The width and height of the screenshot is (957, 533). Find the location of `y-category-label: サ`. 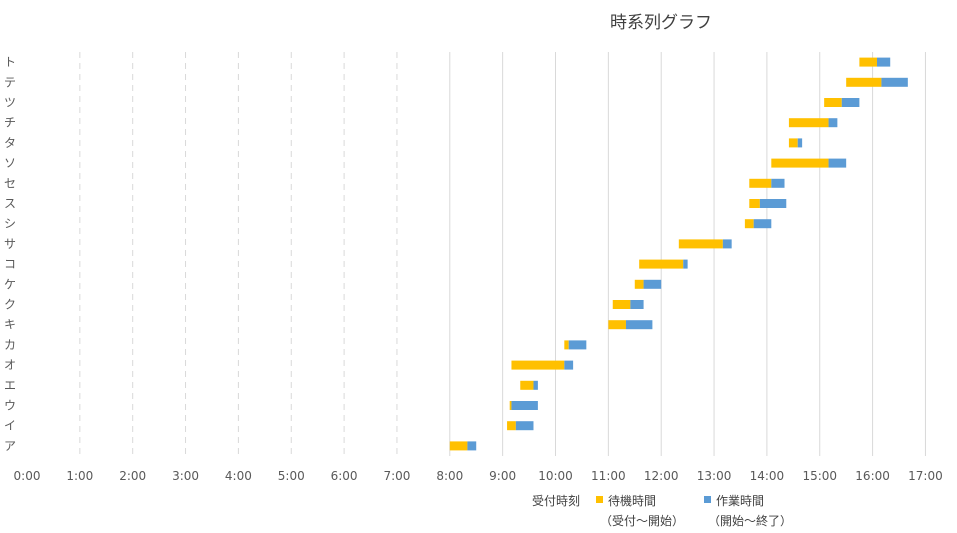

y-category-label: サ is located at coordinates (10, 244).